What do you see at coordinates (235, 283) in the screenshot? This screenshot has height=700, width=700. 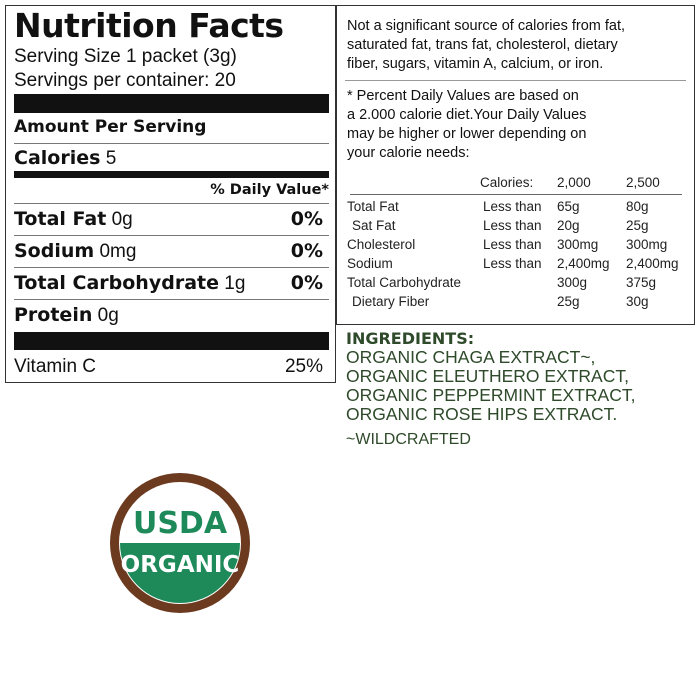 I see `nutrient-amount: 1g` at bounding box center [235, 283].